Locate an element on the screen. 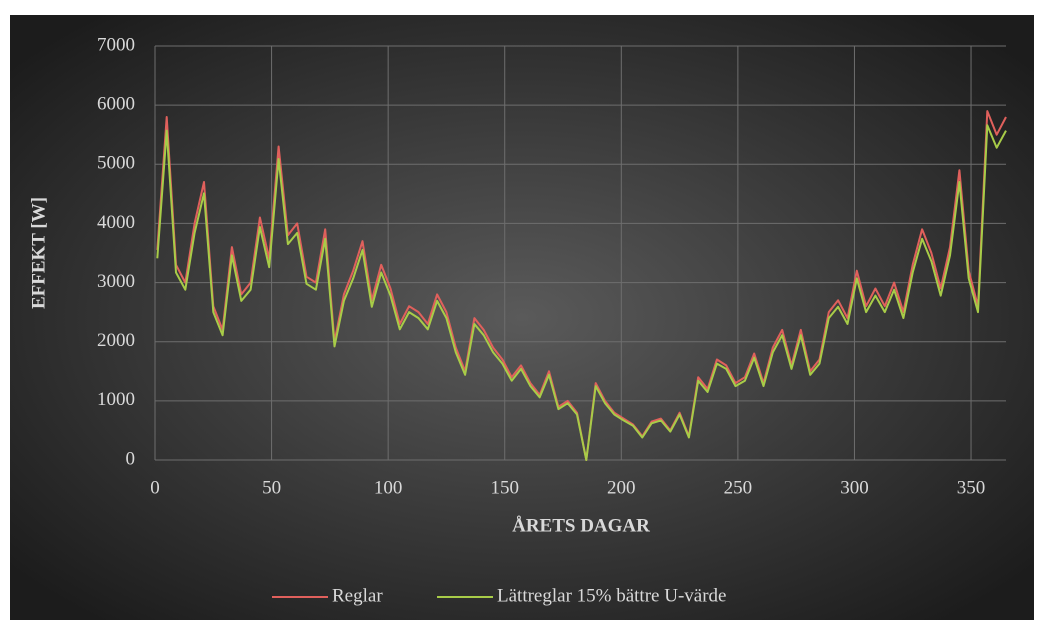  x-tick-label: 100 is located at coordinates (388, 487).